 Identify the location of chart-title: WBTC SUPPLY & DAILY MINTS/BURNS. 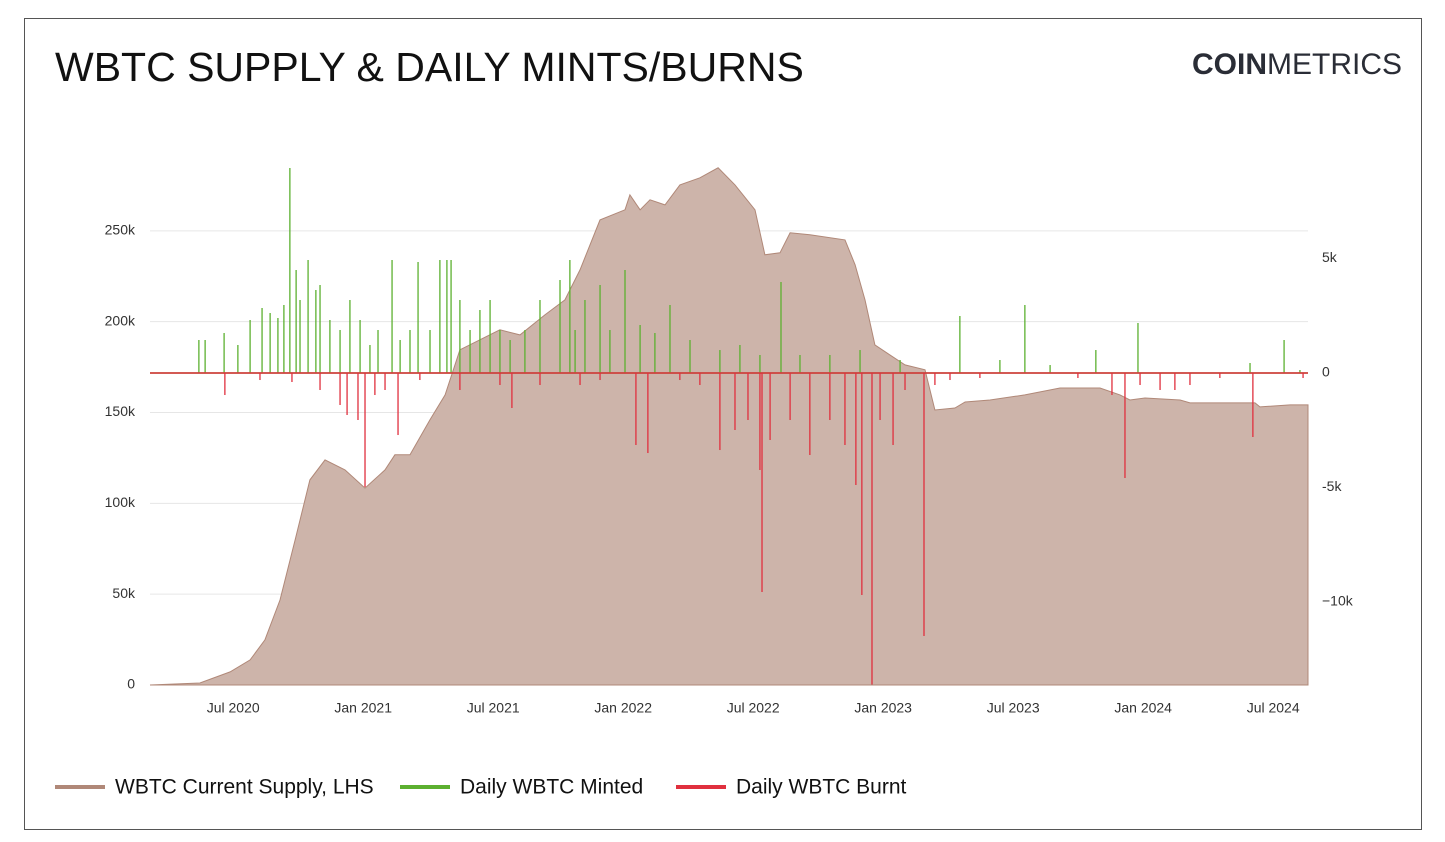
(429, 67).